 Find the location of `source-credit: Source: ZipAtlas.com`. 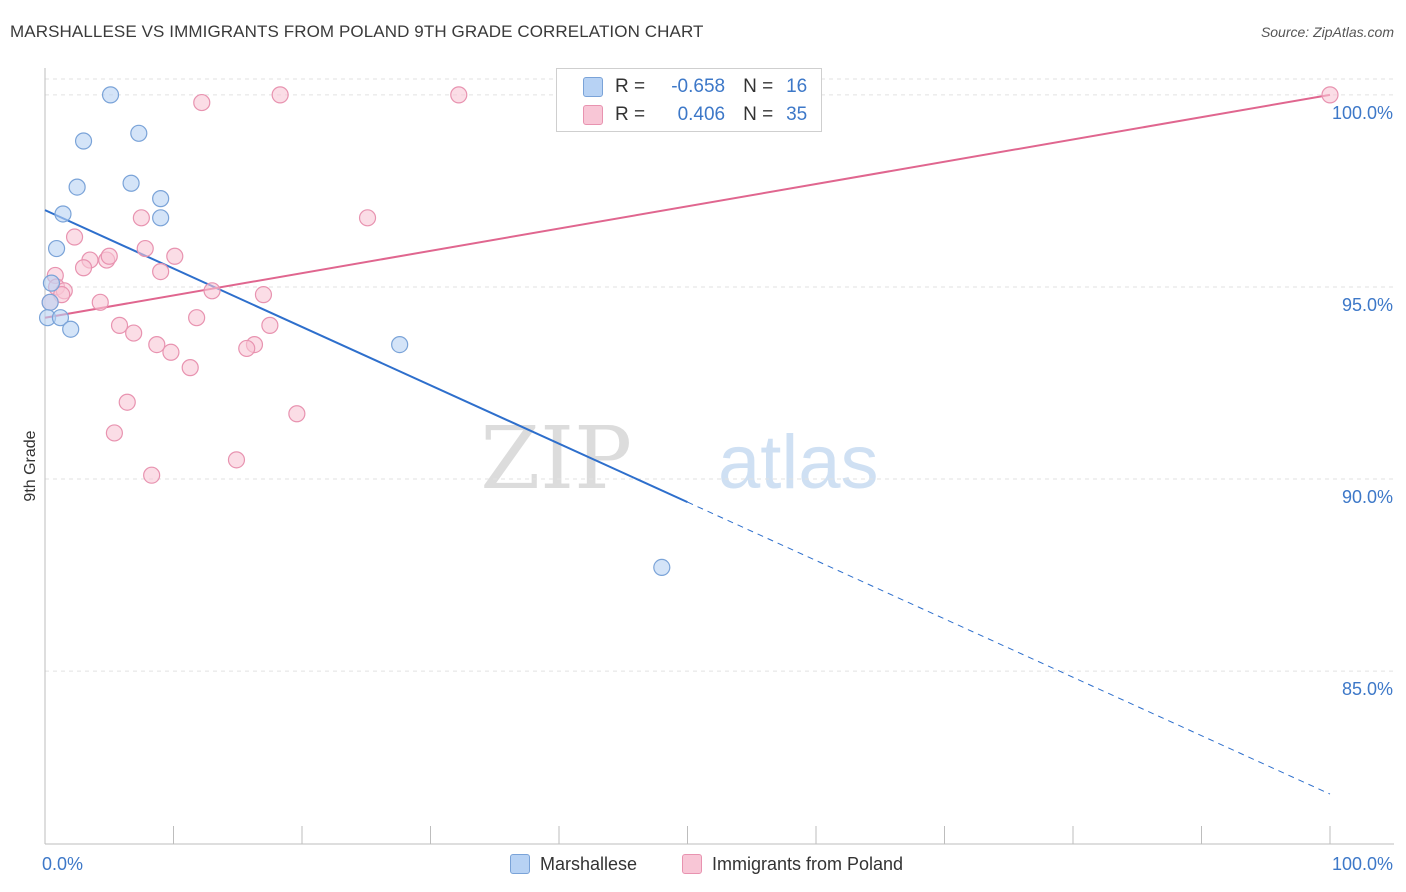

source-credit: Source: ZipAtlas.com is located at coordinates (1327, 32).